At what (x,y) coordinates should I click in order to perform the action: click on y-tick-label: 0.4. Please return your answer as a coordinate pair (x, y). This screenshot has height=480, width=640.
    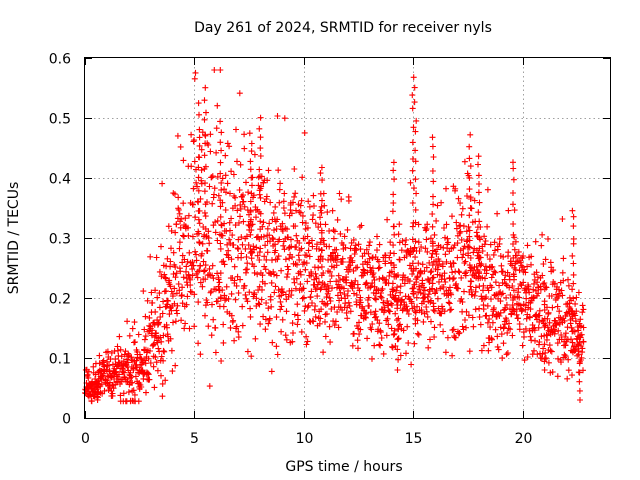
    Looking at the image, I should click on (60, 180).